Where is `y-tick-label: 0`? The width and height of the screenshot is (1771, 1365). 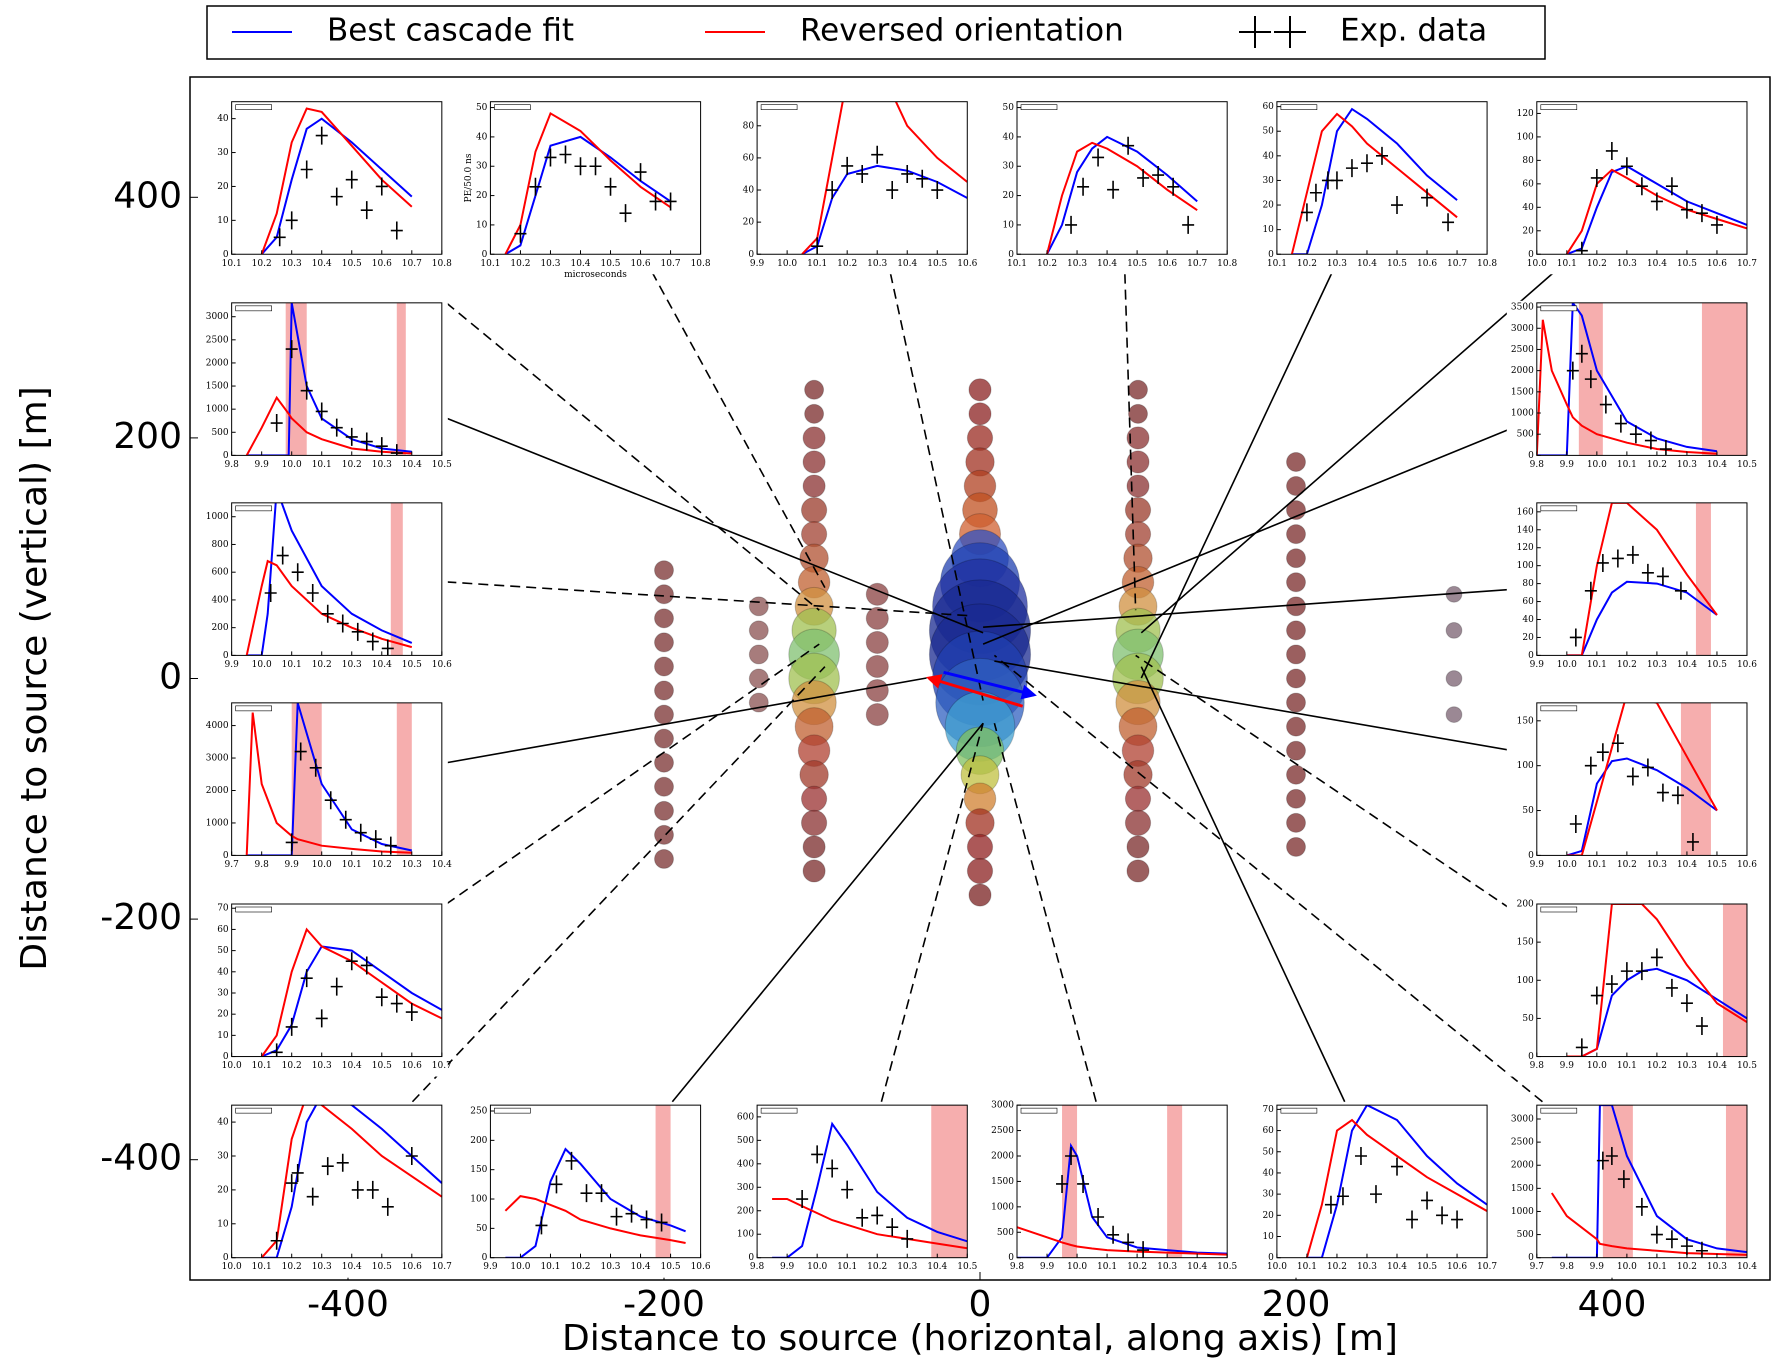
y-tick-label: 0 is located at coordinates (170, 677).